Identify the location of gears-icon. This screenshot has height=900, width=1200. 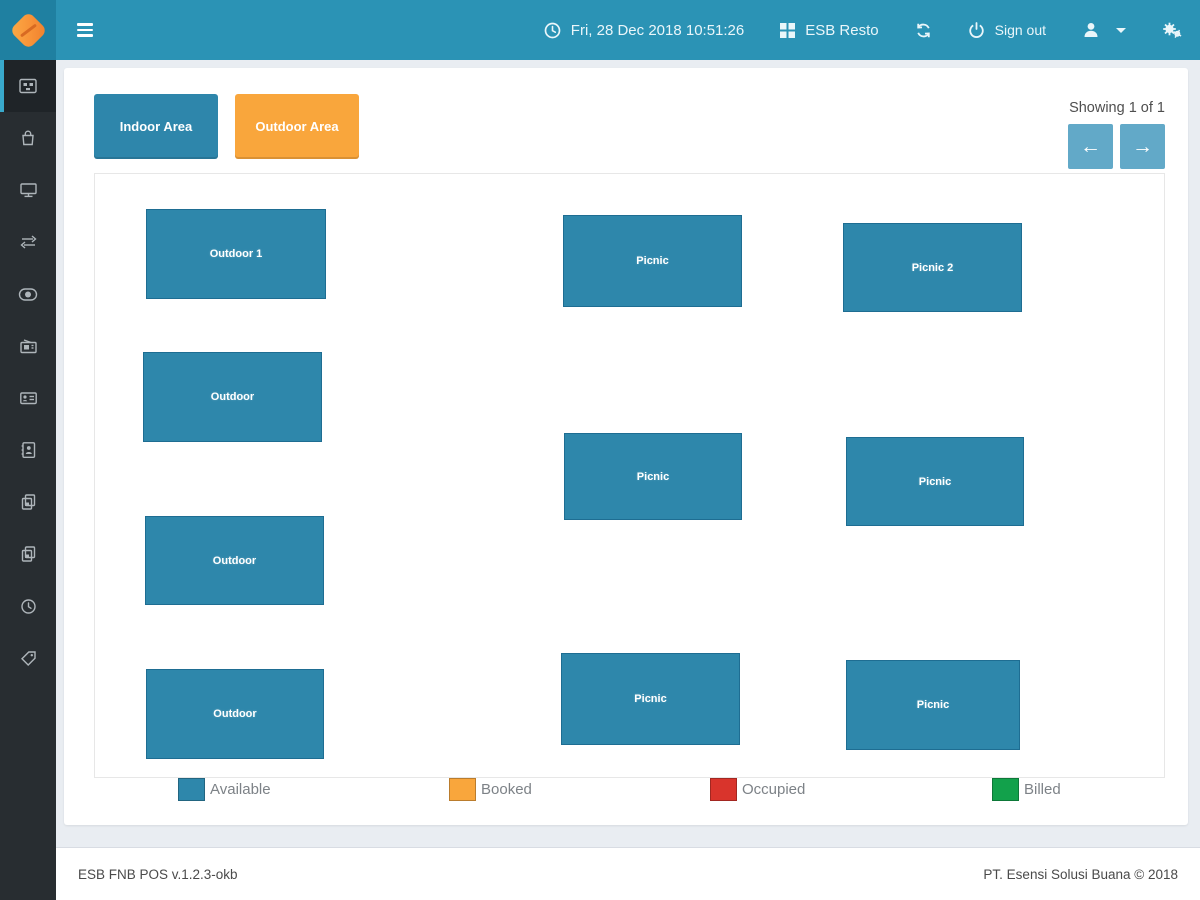
(1172, 30).